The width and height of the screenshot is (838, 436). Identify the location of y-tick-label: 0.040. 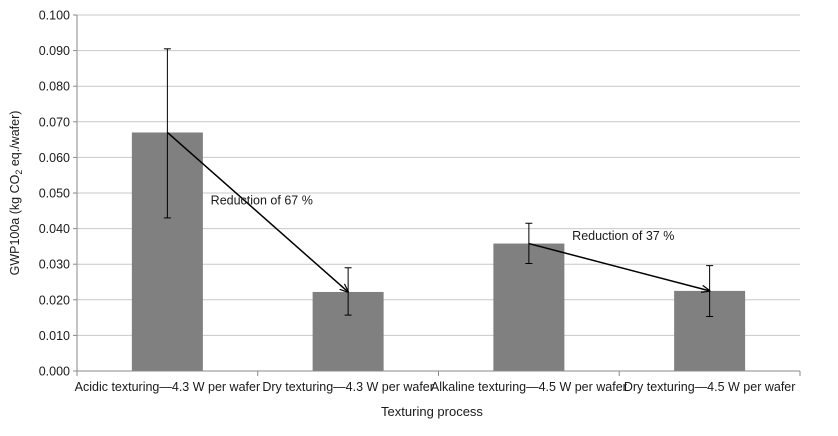
(54, 229).